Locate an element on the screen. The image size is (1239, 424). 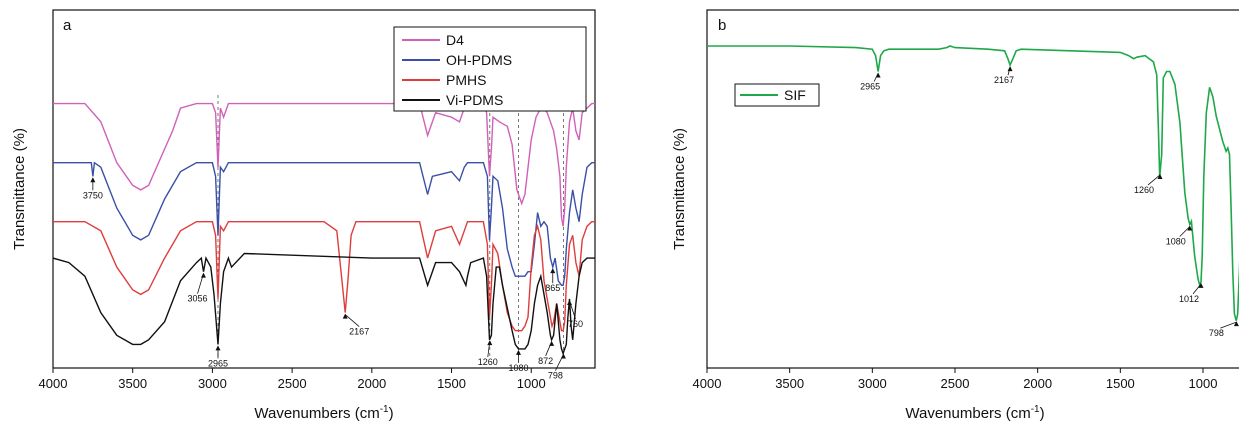
panel-a-x-ticks: 4000 3500 3000 2500 2000 1500 1000 is located at coordinates (292, 379).